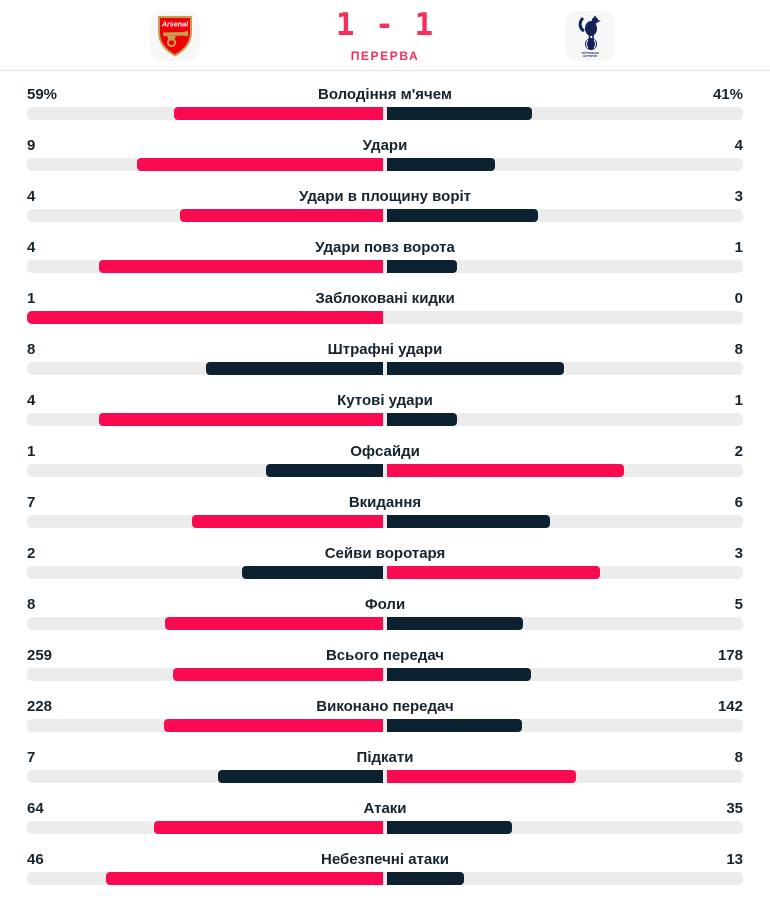 The height and width of the screenshot is (904, 770). Describe the element at coordinates (738, 400) in the screenshot. I see `away-value: 1` at that location.